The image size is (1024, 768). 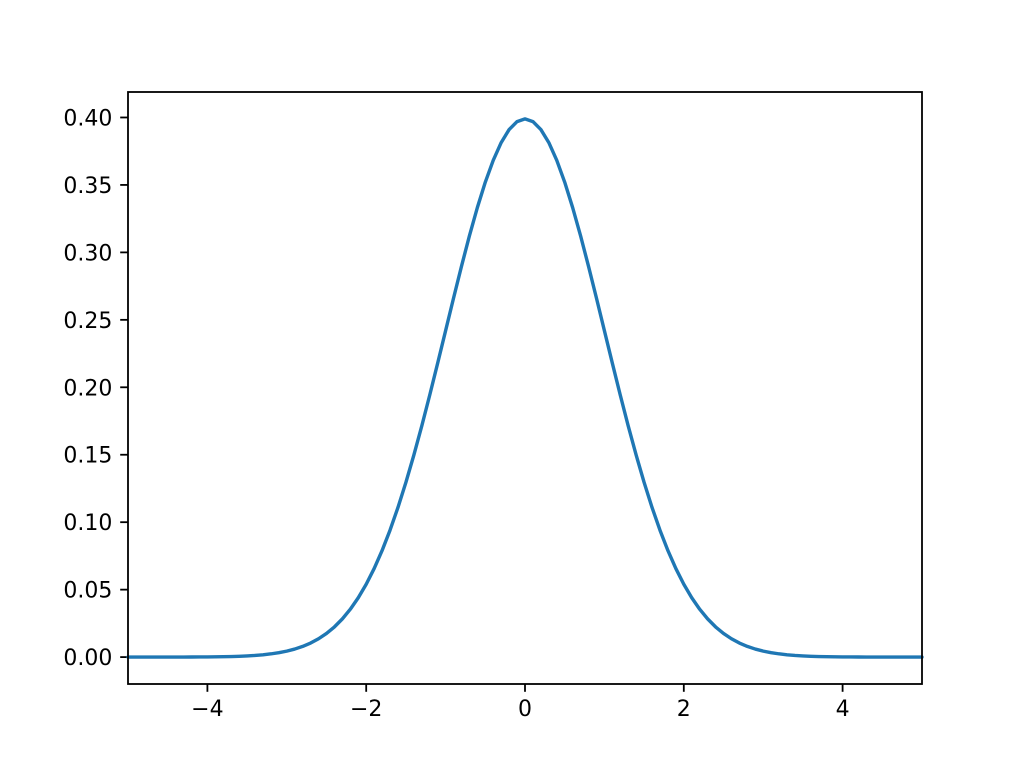 What do you see at coordinates (87, 456) in the screenshot?
I see `y-tick-label: 0.15` at bounding box center [87, 456].